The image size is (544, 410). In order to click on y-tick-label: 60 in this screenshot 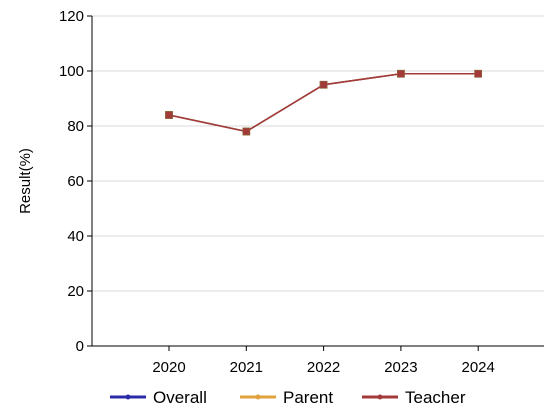, I will do `click(75, 181)`.